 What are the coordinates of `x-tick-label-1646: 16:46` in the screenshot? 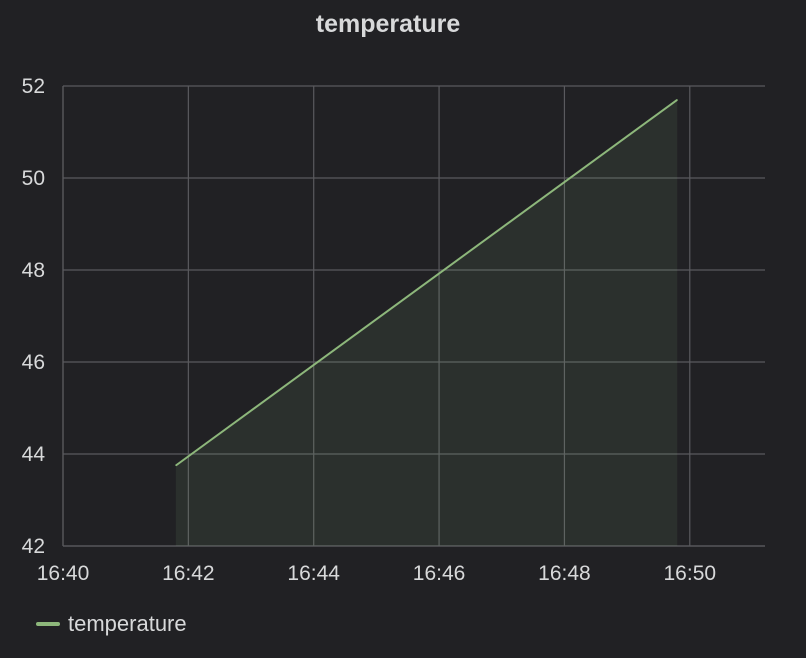 It's located at (439, 573).